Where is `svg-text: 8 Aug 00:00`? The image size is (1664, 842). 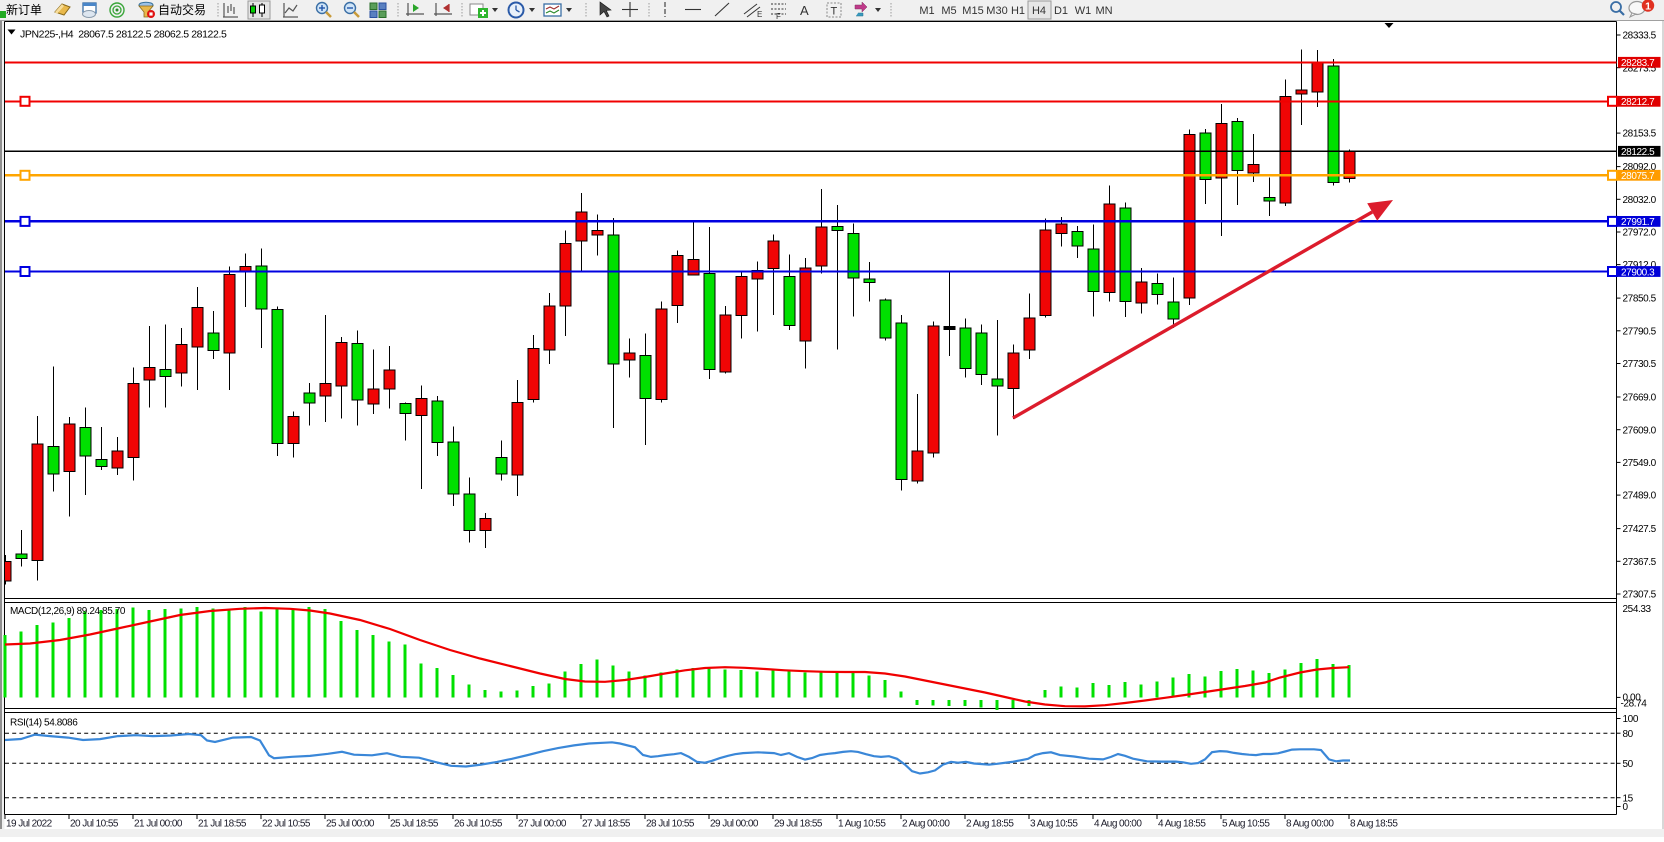
svg-text: 8 Aug 00:00 is located at coordinates (1310, 824).